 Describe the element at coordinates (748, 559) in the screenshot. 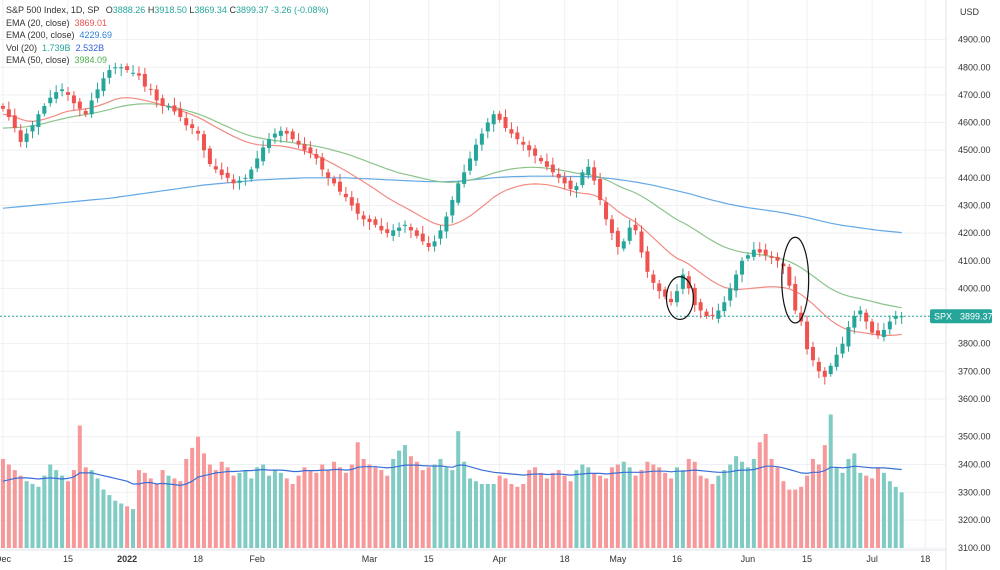

I see `time-tick-label: Jun` at that location.